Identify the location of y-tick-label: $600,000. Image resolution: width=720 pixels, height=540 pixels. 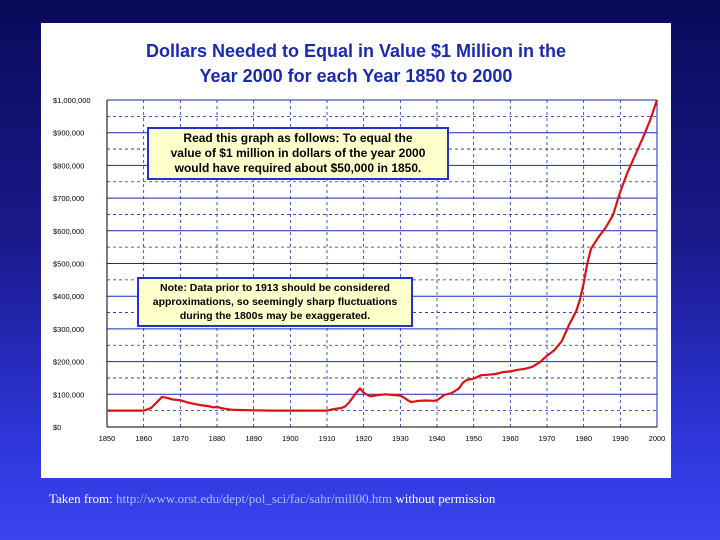
(68, 231).